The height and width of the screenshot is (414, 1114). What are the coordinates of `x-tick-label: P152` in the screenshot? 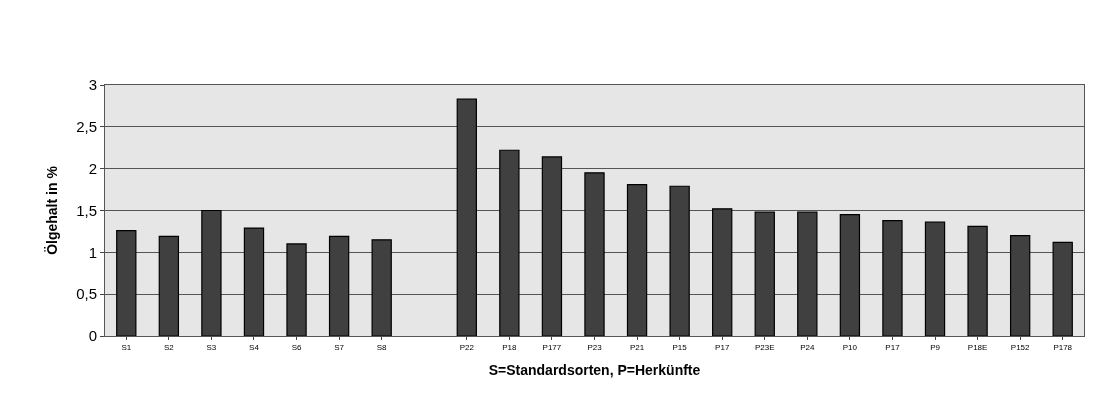 It's located at (1020, 347).